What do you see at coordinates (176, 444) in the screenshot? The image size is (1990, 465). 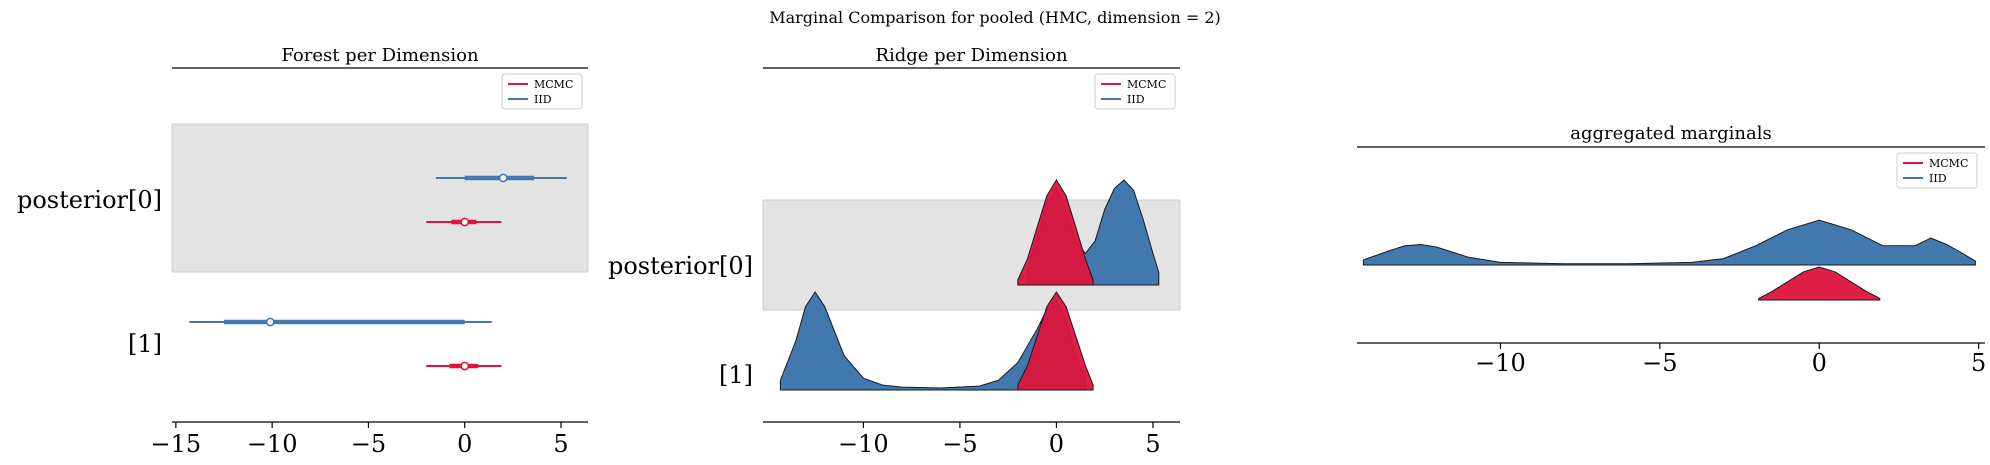 I see `x-tick-label: −15` at bounding box center [176, 444].